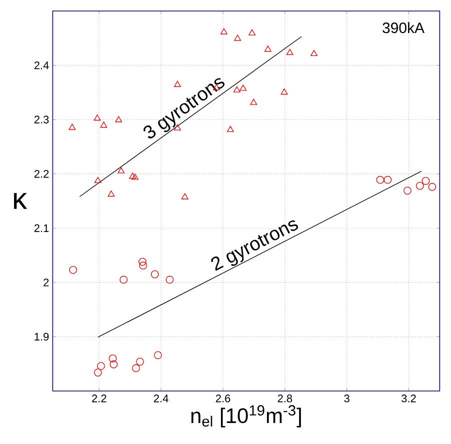  Describe the element at coordinates (347, 398) in the screenshot. I see `x-tick-label: 3` at that location.